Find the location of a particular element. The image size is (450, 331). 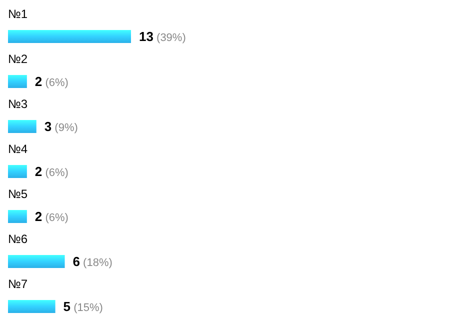

y-tick-label: №6 is located at coordinates (18, 239).